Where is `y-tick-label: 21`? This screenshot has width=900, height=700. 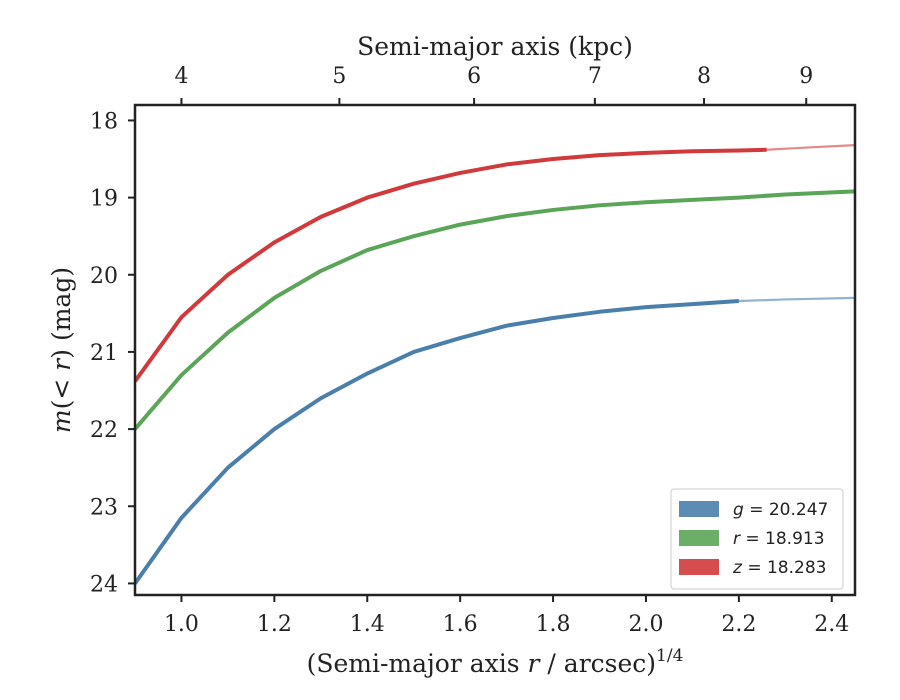
y-tick-label: 21 is located at coordinates (104, 353).